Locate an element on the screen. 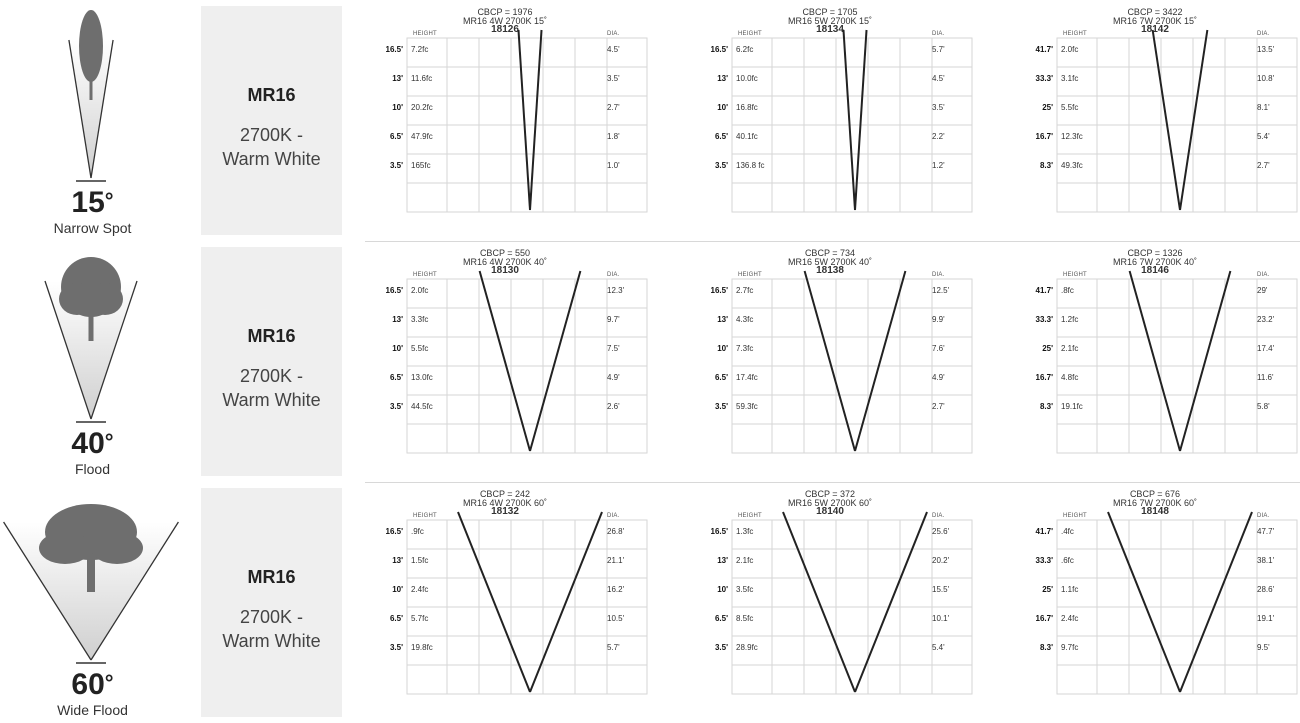 The width and height of the screenshot is (1300, 723). beam-diameter: 4.5' is located at coordinates (938, 78).